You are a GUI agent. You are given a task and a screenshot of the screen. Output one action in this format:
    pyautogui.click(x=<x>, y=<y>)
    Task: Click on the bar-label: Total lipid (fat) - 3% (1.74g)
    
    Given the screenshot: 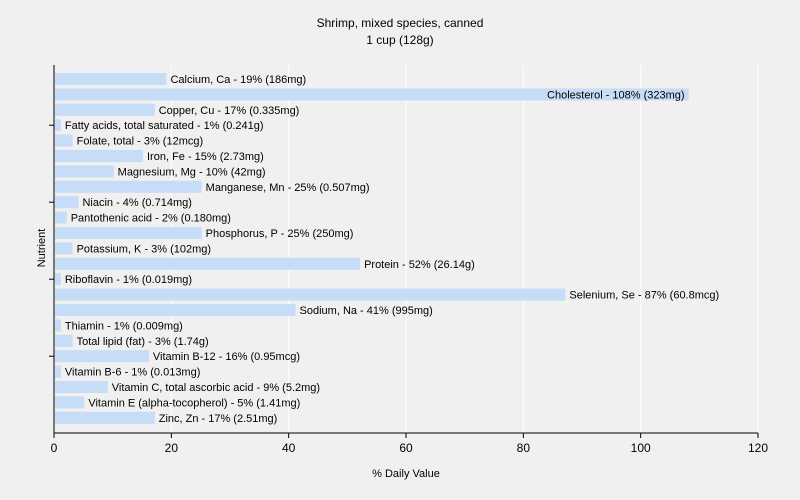 What is the action you would take?
    pyautogui.click(x=143, y=342)
    